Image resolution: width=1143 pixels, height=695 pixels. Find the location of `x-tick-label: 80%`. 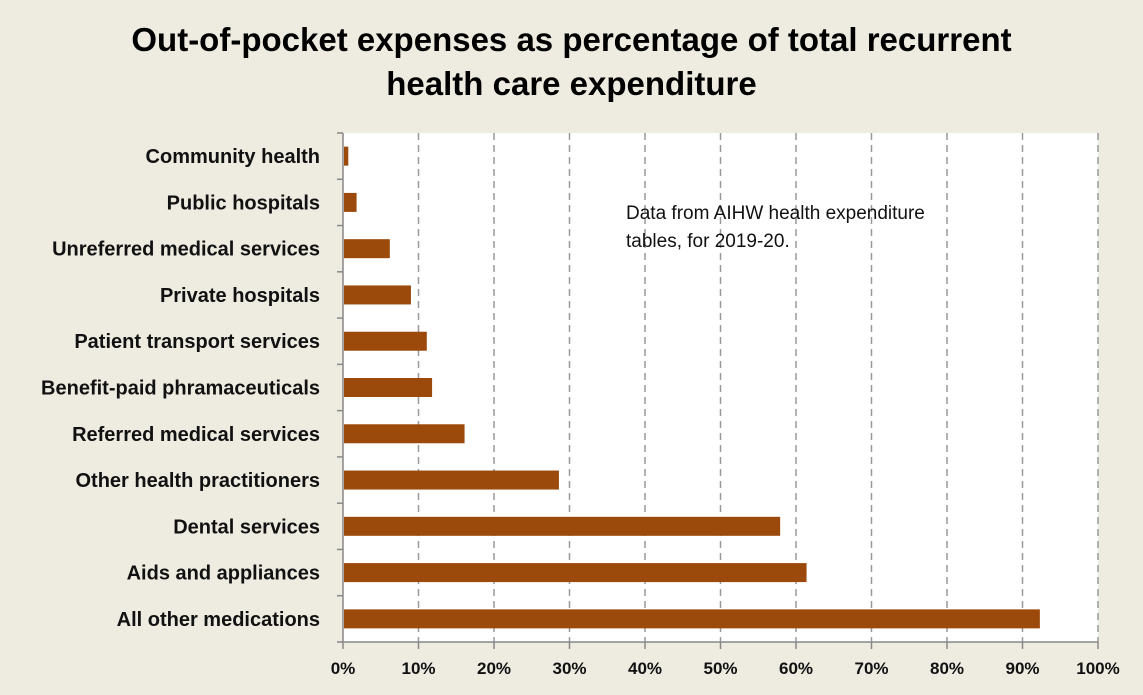

x-tick-label: 80% is located at coordinates (947, 668).